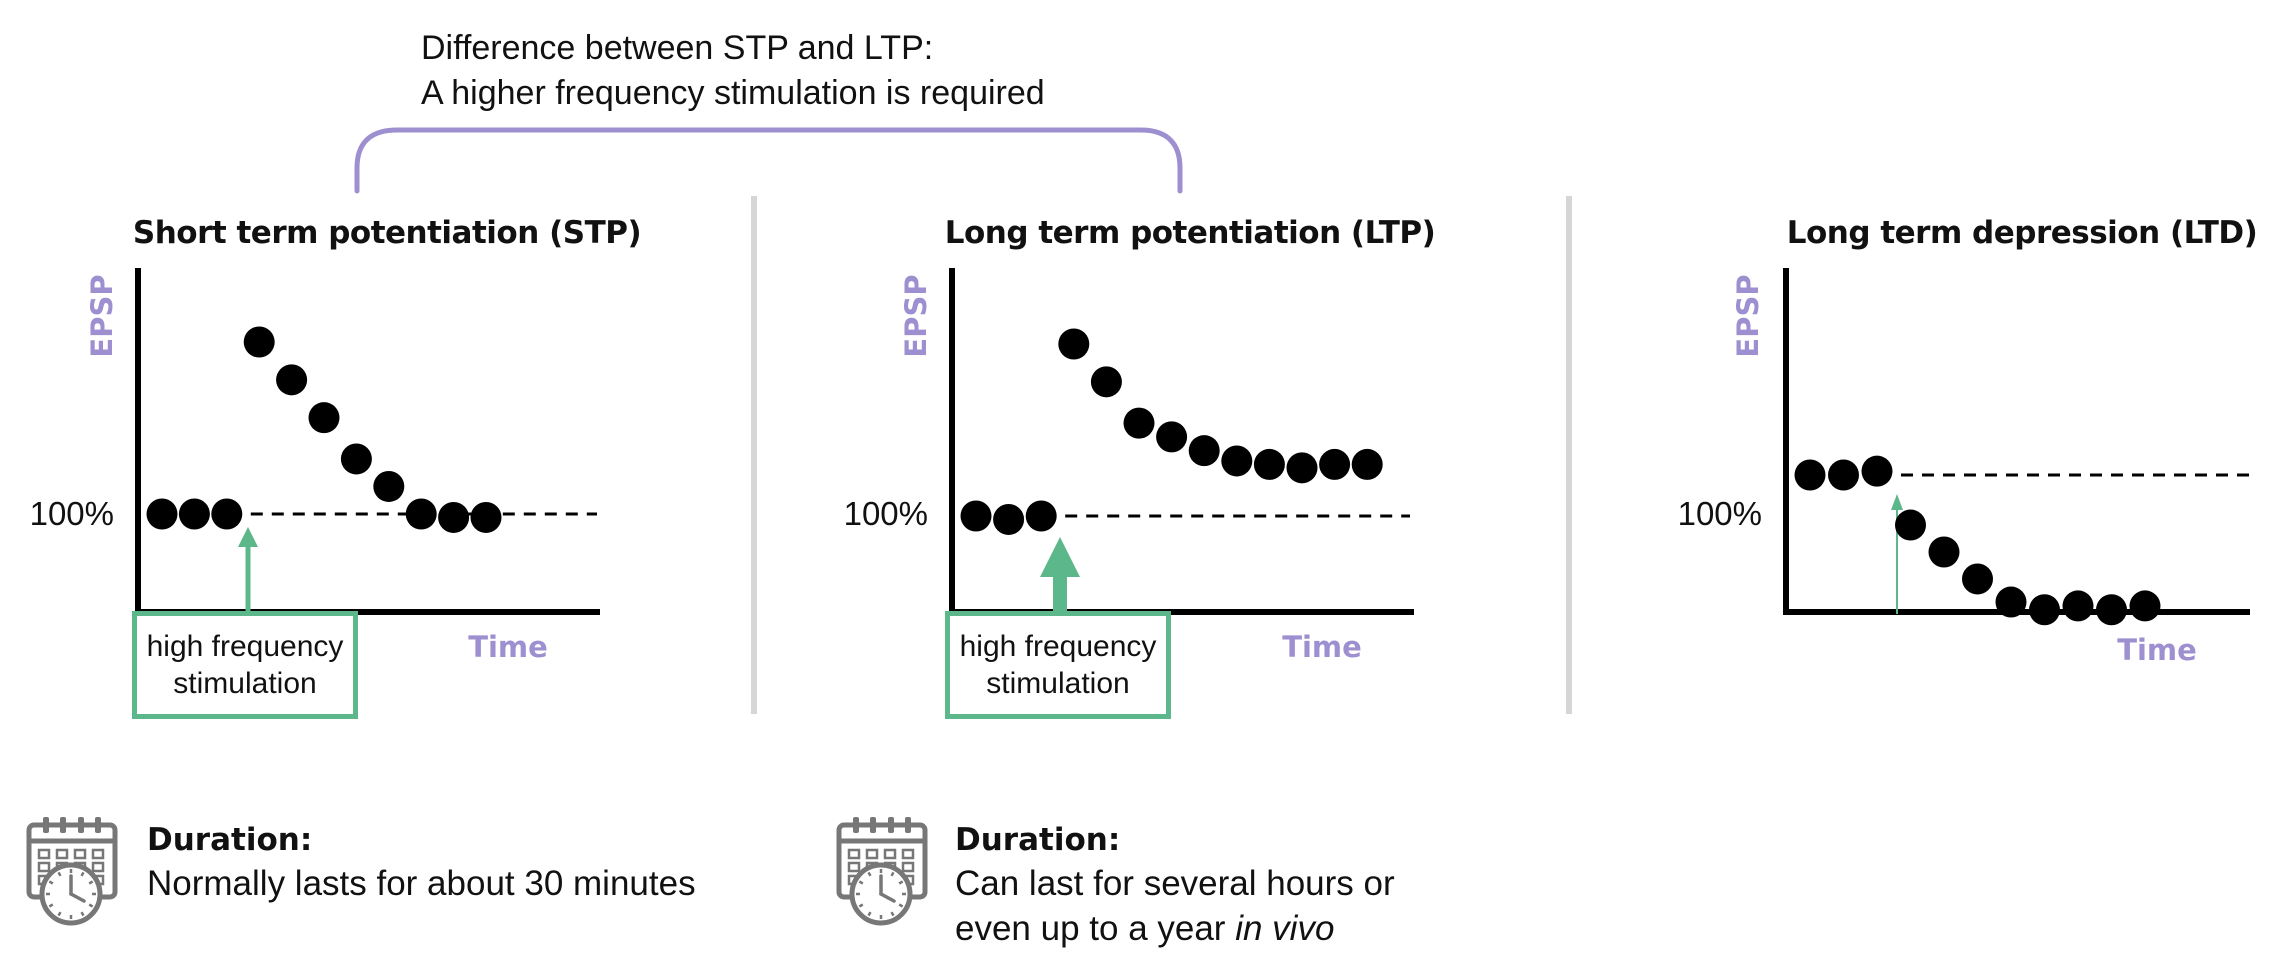 This screenshot has width=2290, height=958. What do you see at coordinates (1190, 233) in the screenshot?
I see `panel-title-ltp: Long term potentiation (LTP)` at bounding box center [1190, 233].